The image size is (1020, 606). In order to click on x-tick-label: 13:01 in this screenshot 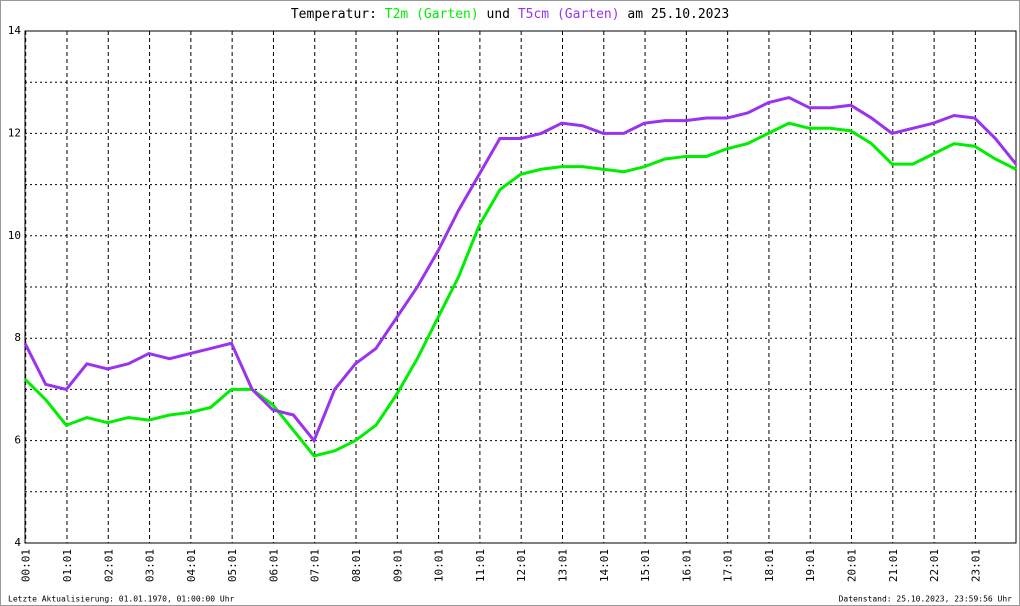, I will do `click(562, 565)`.